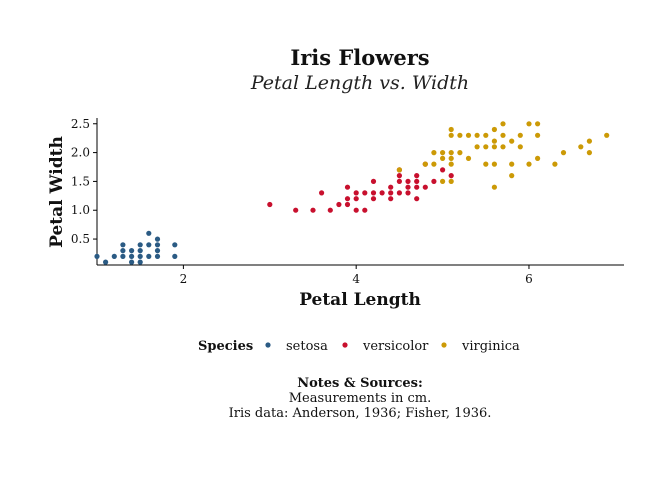  Describe the element at coordinates (307, 346) in the screenshot. I see `legend-label-setosa: setosa` at that location.